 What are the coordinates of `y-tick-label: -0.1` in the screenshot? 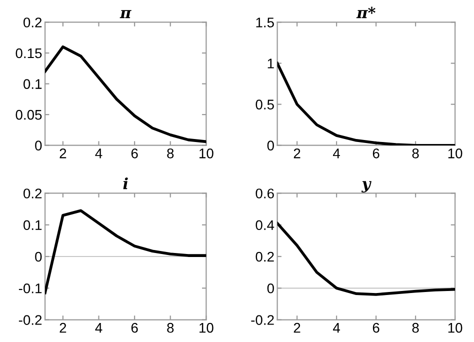 It's located at (30, 288).